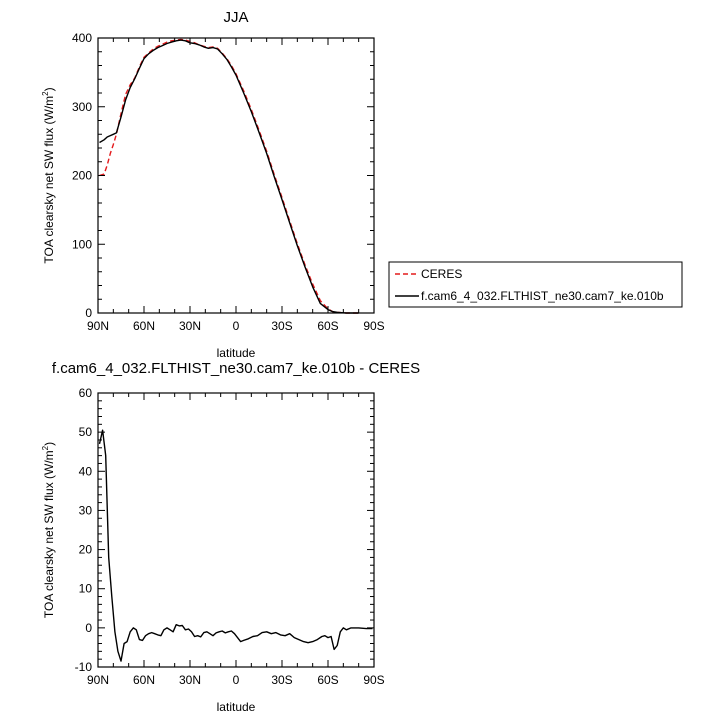 Image resolution: width=720 pixels, height=720 pixels. I want to click on top-chart-title: JJA, so click(235, 17).